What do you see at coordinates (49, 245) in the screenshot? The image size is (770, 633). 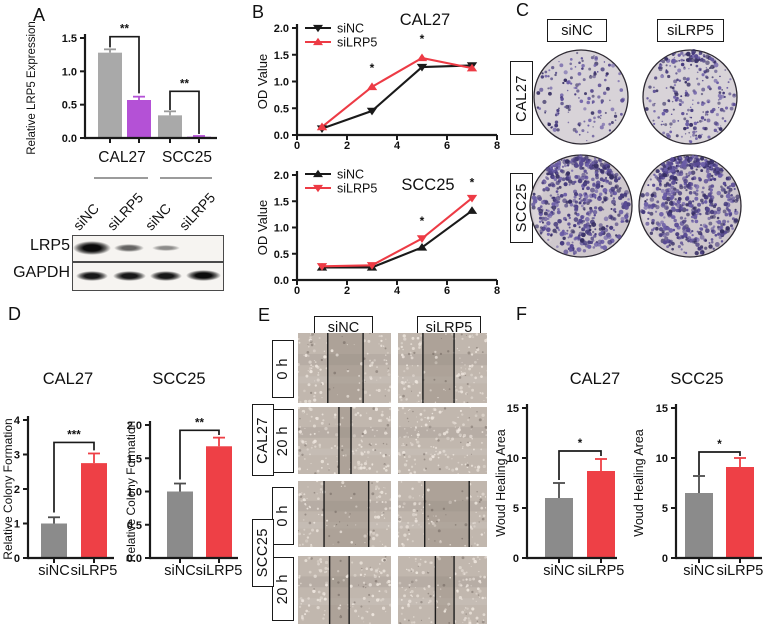 I see `blot-row-label-lrp5: LRP5` at bounding box center [49, 245].